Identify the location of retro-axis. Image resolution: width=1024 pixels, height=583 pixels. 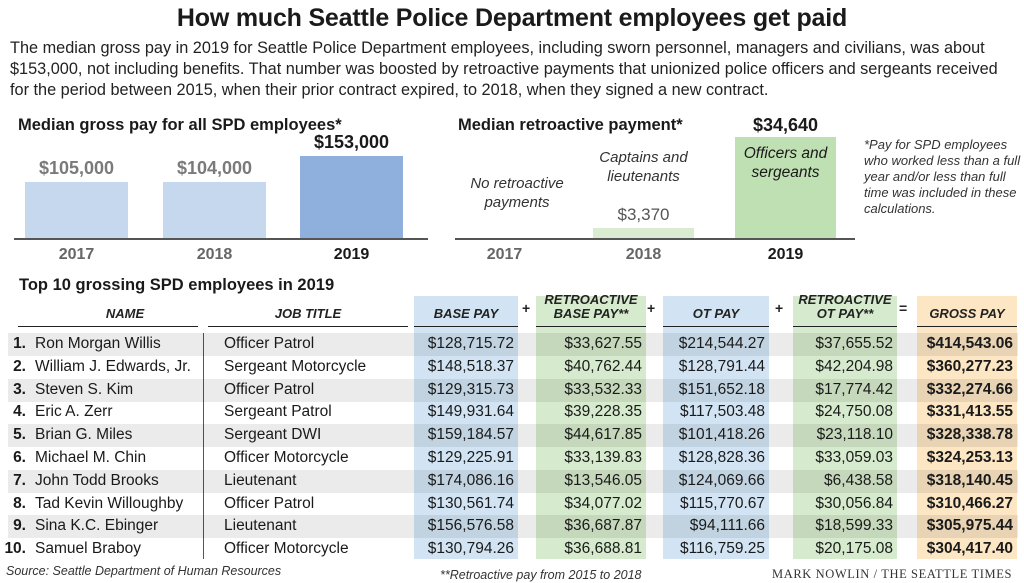
(655, 239).